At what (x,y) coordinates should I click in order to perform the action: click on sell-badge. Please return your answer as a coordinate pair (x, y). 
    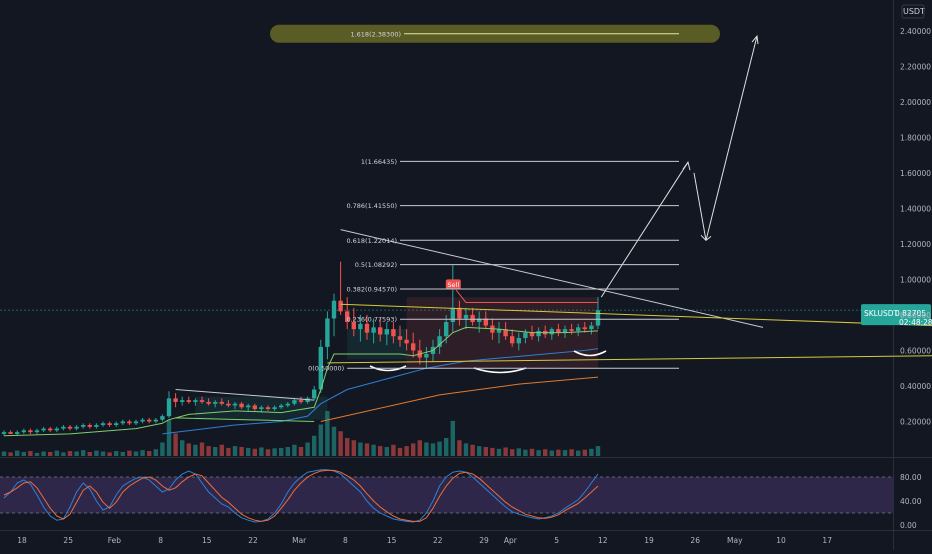
    Looking at the image, I should click on (453, 284).